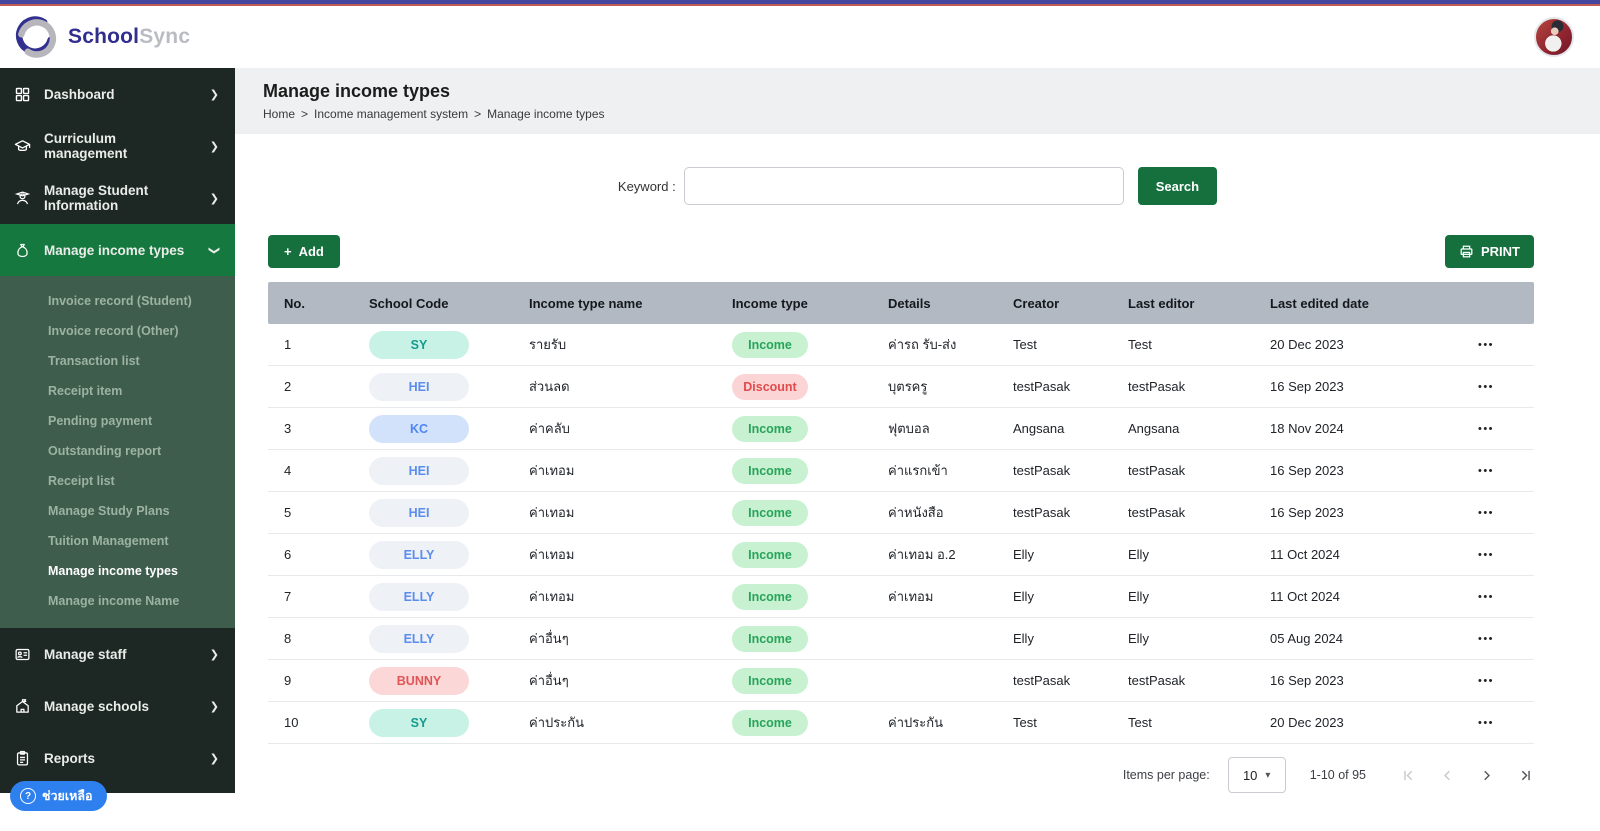 Image resolution: width=1600 pixels, height=831 pixels. What do you see at coordinates (288, 470) in the screenshot?
I see `cell-no: 4` at bounding box center [288, 470].